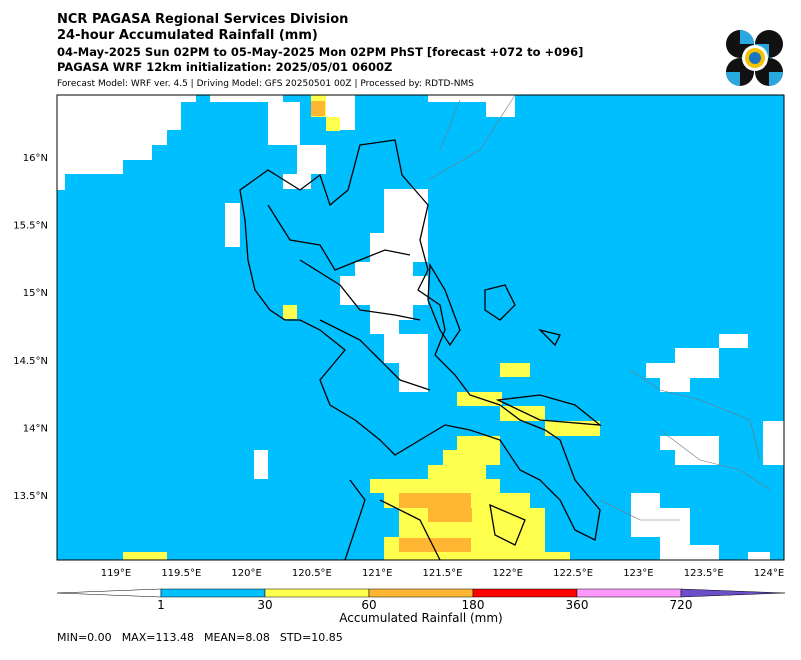  I want to click on stats: MIN=0.00 MAX=113.48 MEAN=8.08 STD=10.85, so click(200, 637).